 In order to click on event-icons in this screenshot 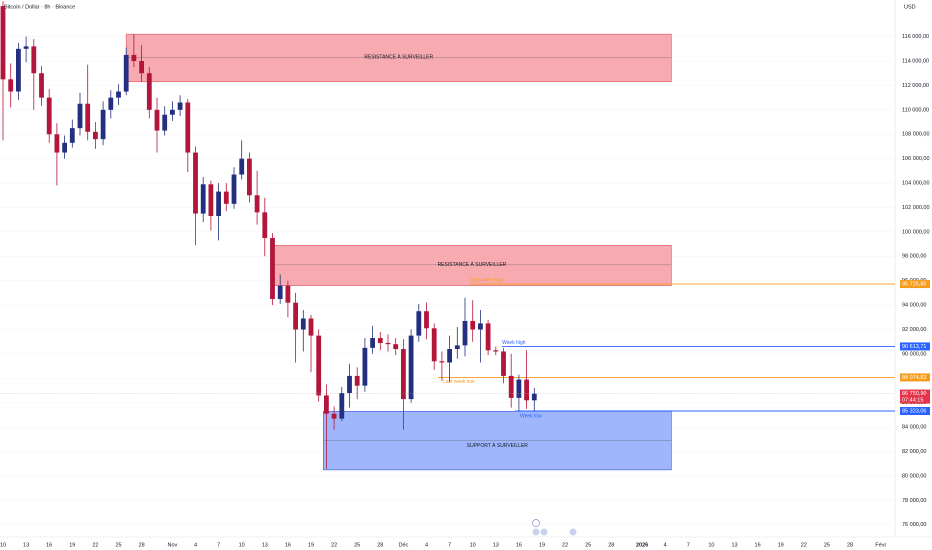, I will do `click(554, 527)`.